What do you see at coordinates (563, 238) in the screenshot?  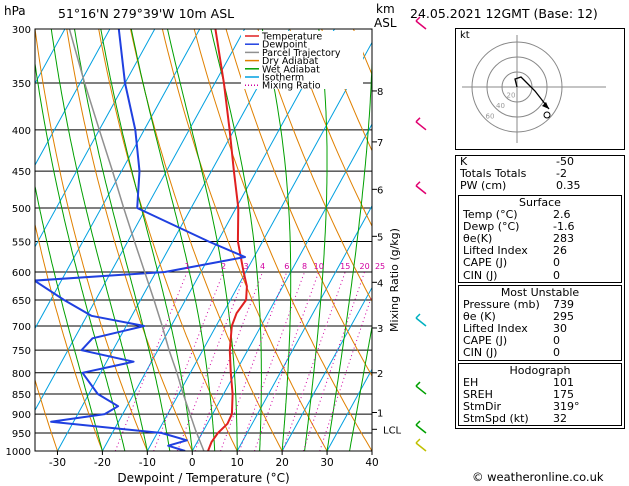 I see `surface-value: 283` at bounding box center [563, 238].